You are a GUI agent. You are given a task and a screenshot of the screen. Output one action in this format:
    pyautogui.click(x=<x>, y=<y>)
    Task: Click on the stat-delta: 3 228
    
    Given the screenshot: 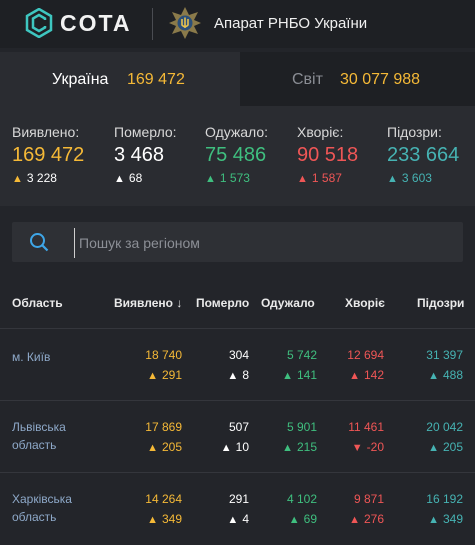 What is the action you would take?
    pyautogui.click(x=41, y=178)
    